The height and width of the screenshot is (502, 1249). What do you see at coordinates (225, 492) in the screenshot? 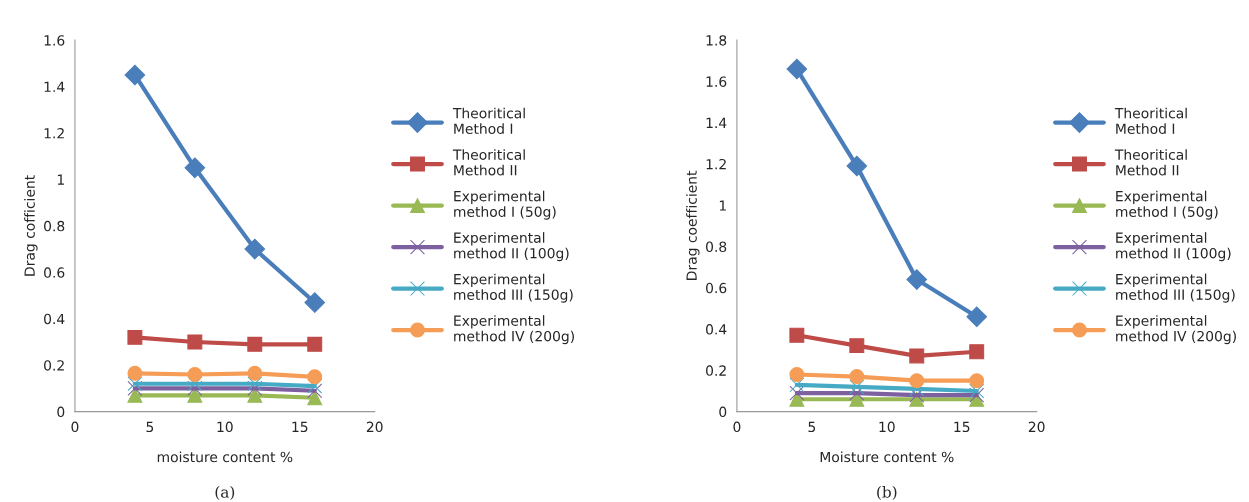
I see `text: (a)` at bounding box center [225, 492].